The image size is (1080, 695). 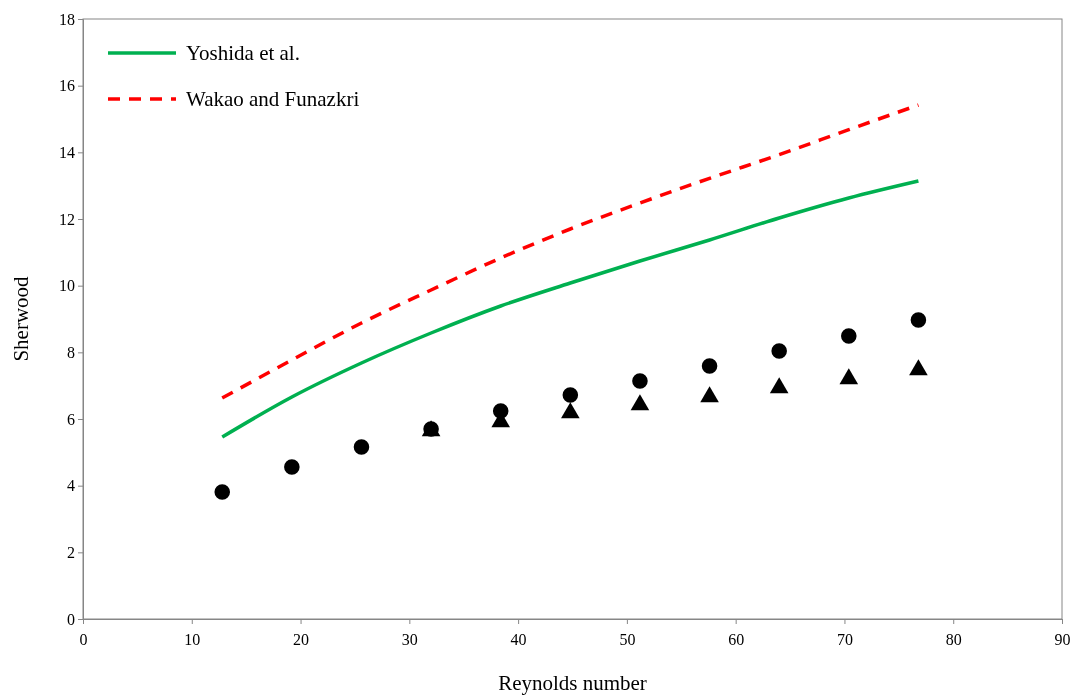 What do you see at coordinates (67, 219) in the screenshot?
I see `y-tick-label: 12` at bounding box center [67, 219].